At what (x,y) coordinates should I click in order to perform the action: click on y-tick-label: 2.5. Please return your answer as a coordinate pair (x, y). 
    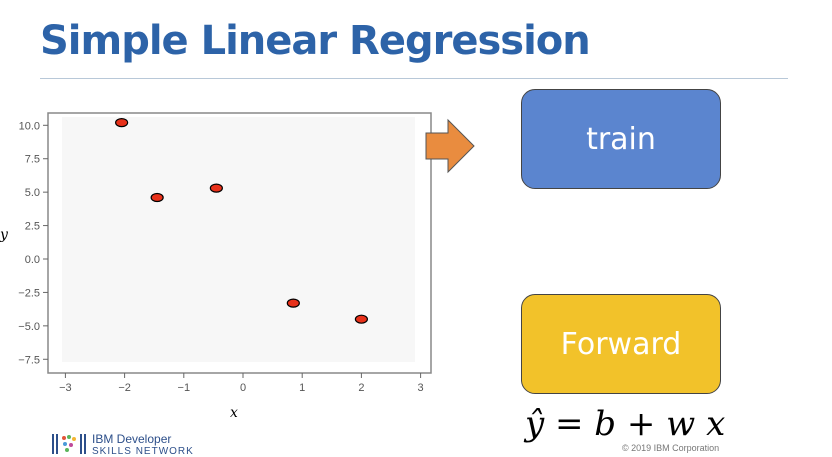
    Looking at the image, I should click on (32, 227).